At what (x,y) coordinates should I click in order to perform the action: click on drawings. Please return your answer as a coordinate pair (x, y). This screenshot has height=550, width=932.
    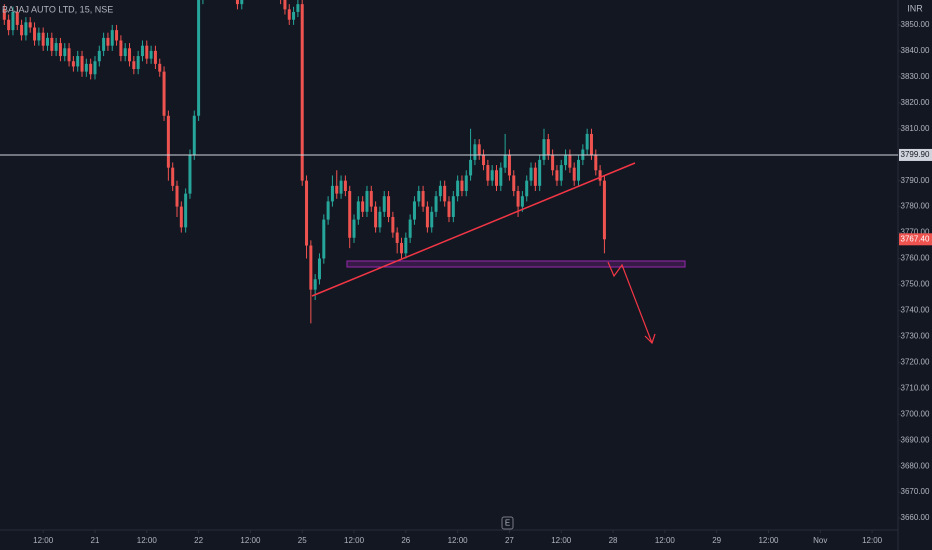
    Looking at the image, I should click on (498, 253).